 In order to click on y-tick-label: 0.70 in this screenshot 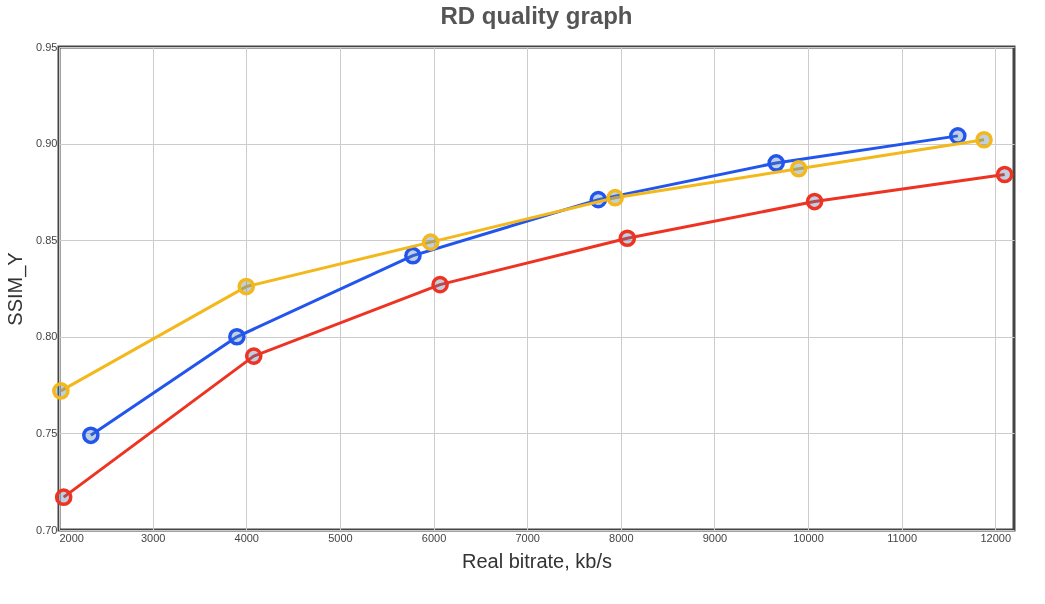, I will do `click(47, 529)`.